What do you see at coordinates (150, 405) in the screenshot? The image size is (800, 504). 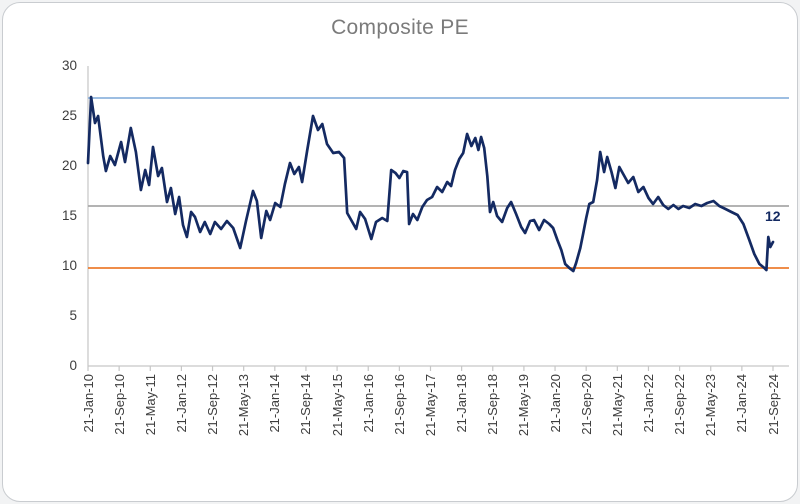 I see `x-axis-tick-label: 21-May-11` at bounding box center [150, 405].